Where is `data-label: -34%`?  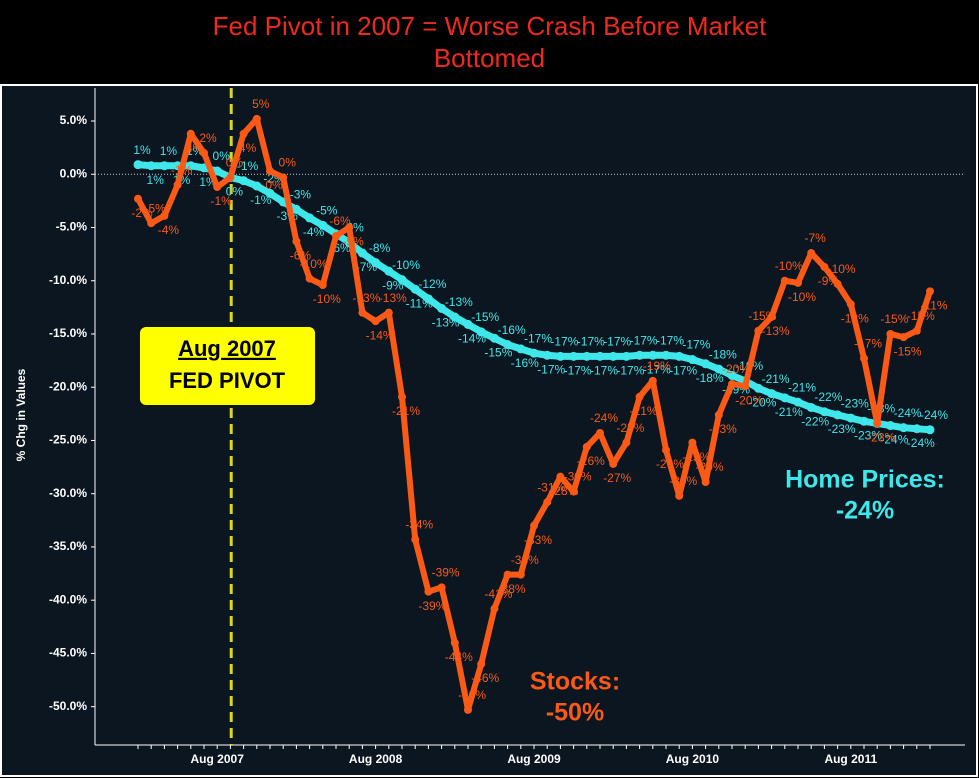 data-label: -34% is located at coordinates (419, 525).